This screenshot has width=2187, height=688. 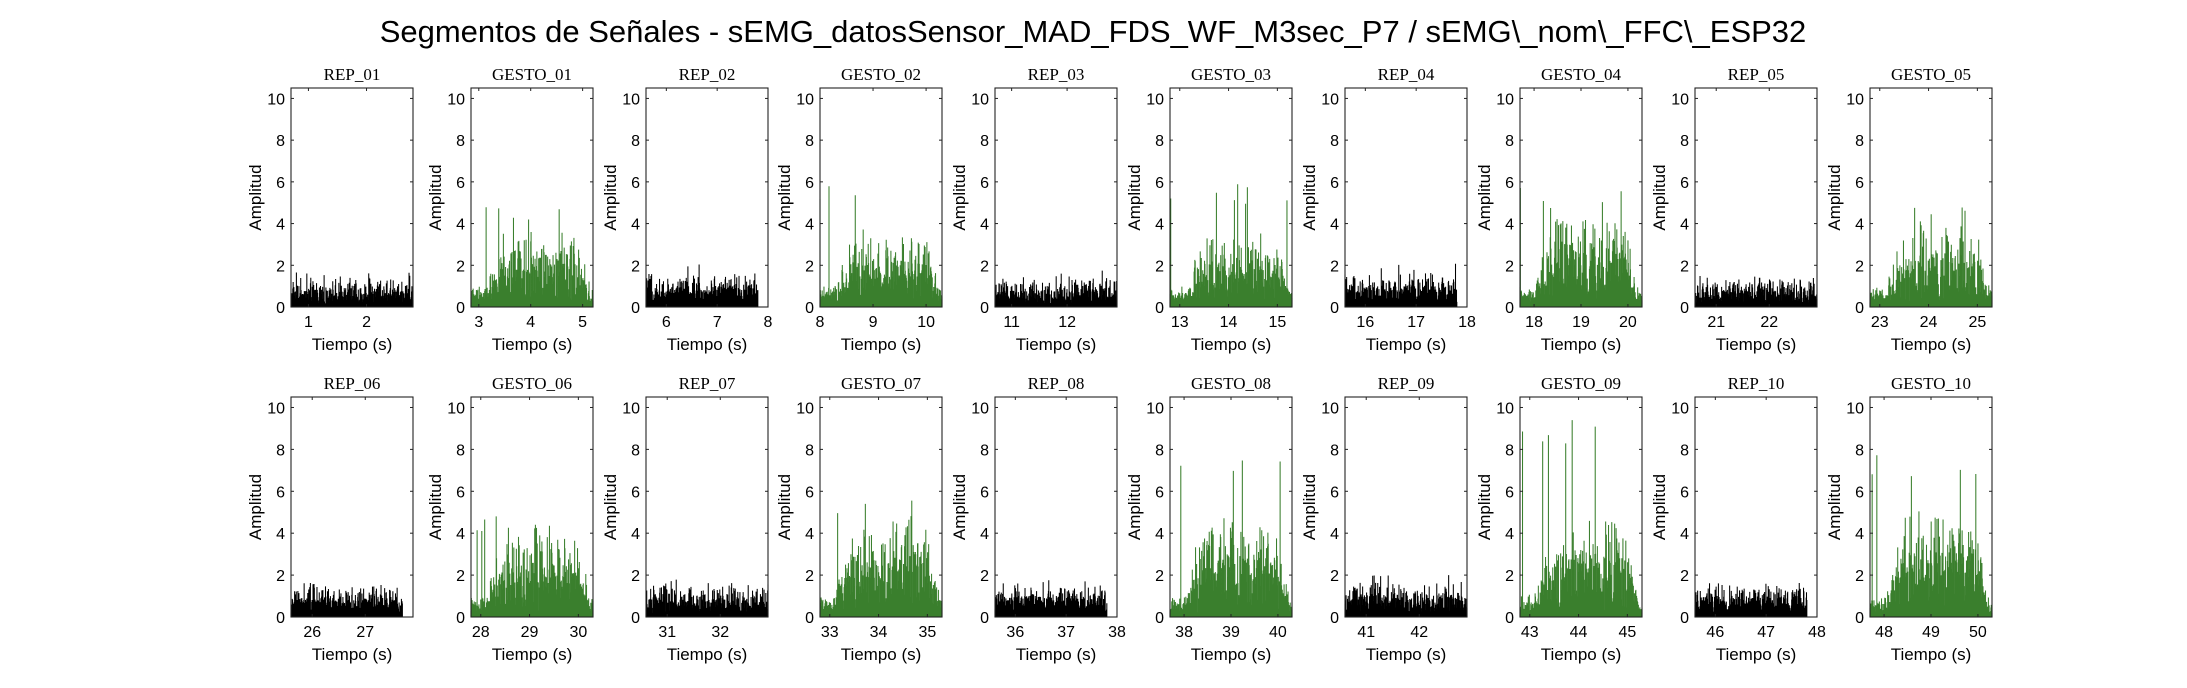 What do you see at coordinates (1015, 632) in the screenshot?
I see `x-tick-label: 36` at bounding box center [1015, 632].